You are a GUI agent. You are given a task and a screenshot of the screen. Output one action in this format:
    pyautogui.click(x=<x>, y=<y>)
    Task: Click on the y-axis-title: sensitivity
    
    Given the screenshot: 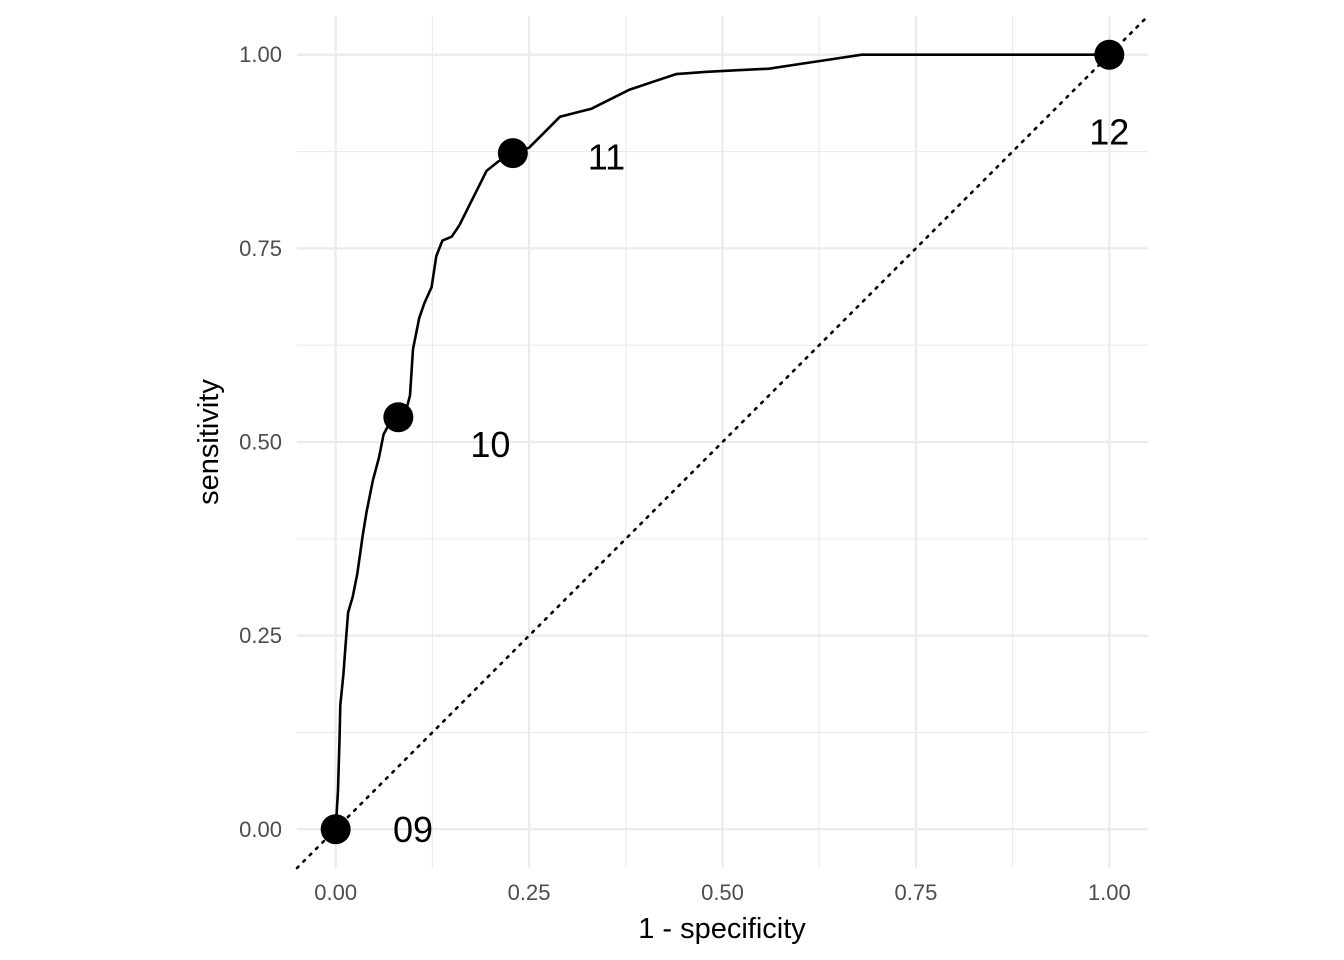 What is the action you would take?
    pyautogui.click(x=209, y=442)
    